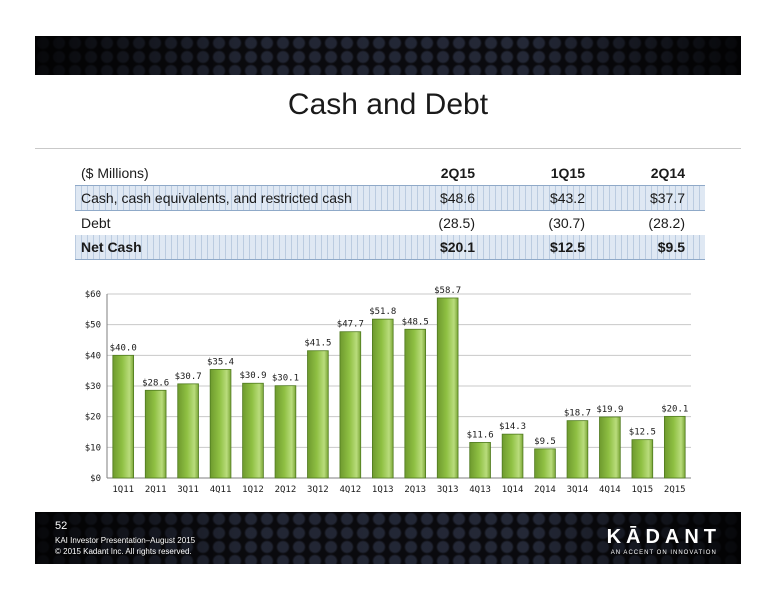 The height and width of the screenshot is (600, 776). Describe the element at coordinates (390, 247) in the screenshot. I see `table-row: Net Cash $20.1 $12.5 $9.5` at that location.